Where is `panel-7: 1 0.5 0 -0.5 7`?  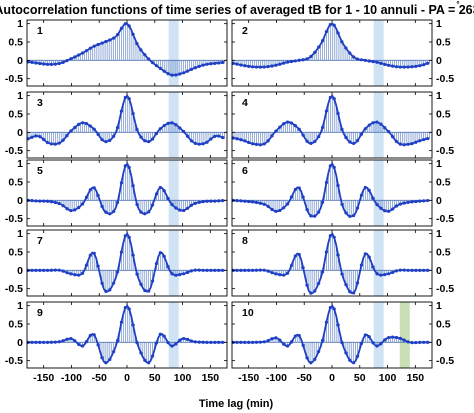
panel-7: 1 0.5 0 -0.5 7 is located at coordinates (116, 262).